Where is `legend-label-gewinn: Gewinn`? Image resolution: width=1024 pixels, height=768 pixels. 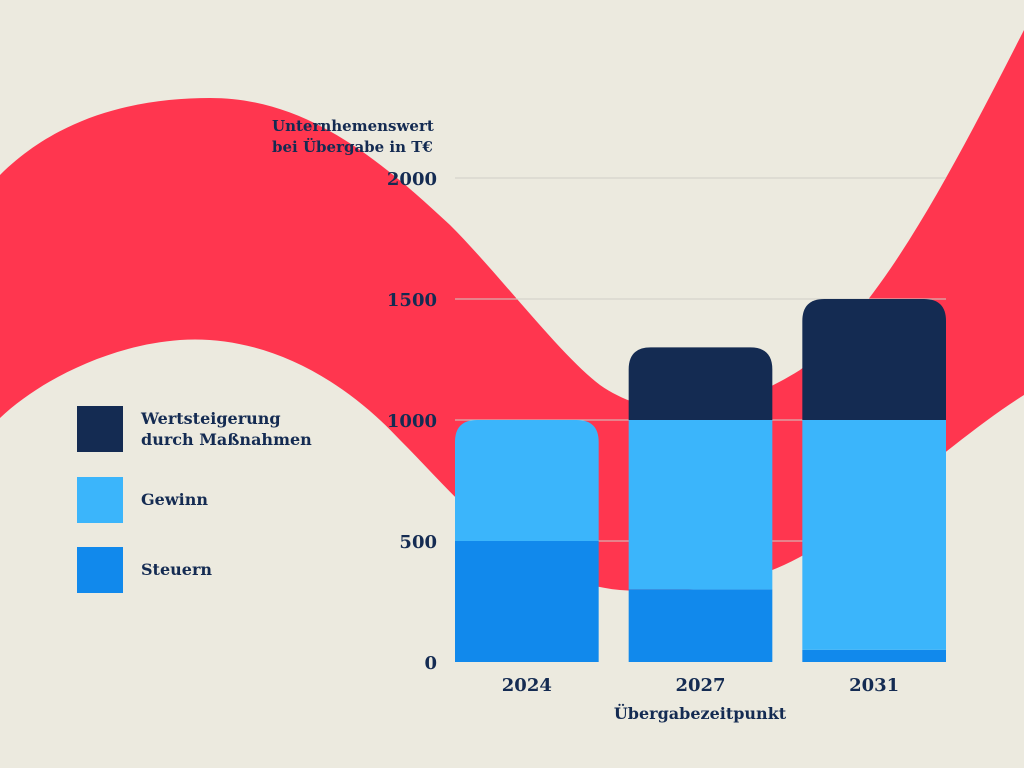
legend-label-gewinn: Gewinn is located at coordinates (174, 499).